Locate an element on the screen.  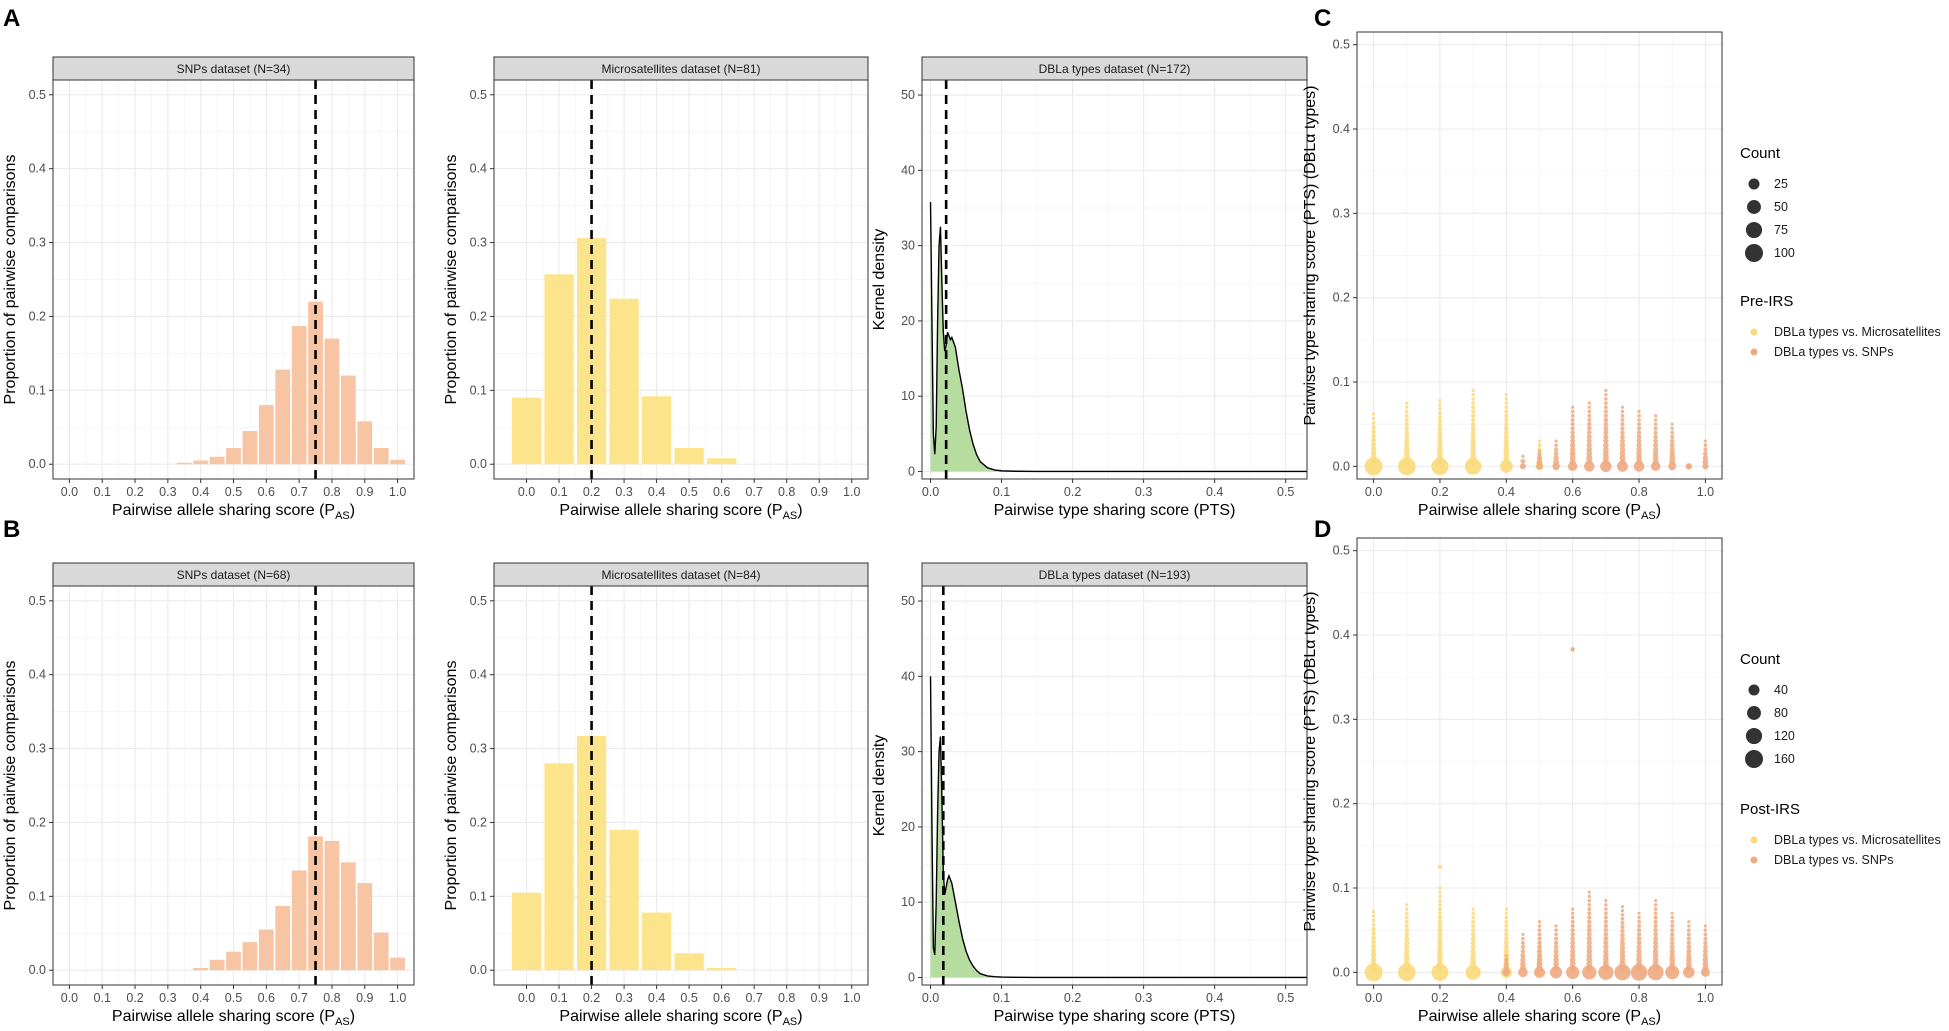
x-tick-label: 0.5 is located at coordinates (233, 998).